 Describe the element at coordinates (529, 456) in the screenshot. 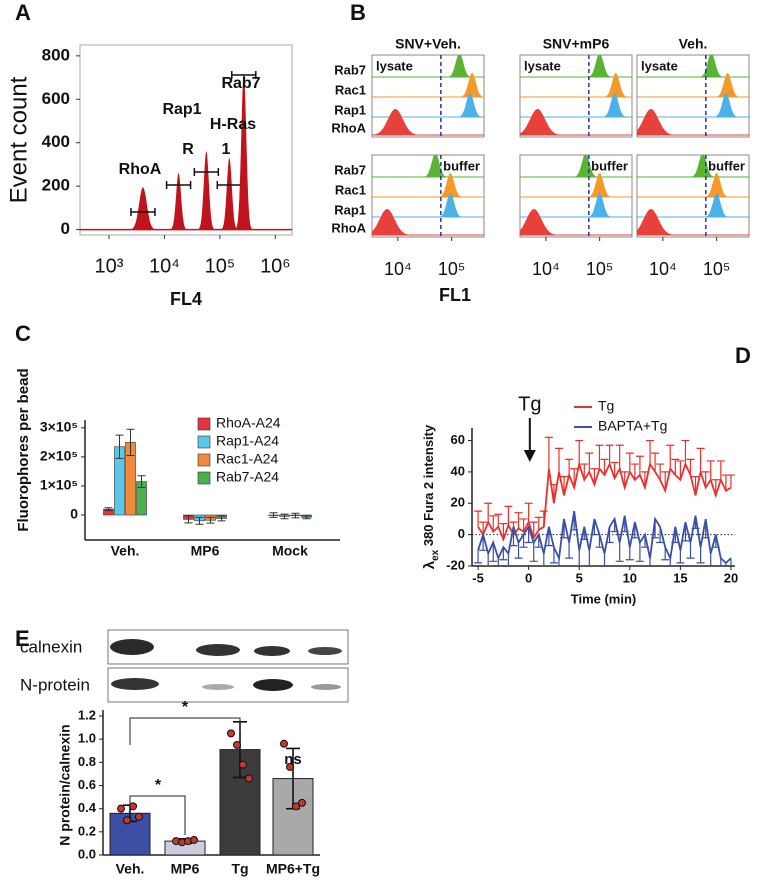

I see `arrow-head` at that location.